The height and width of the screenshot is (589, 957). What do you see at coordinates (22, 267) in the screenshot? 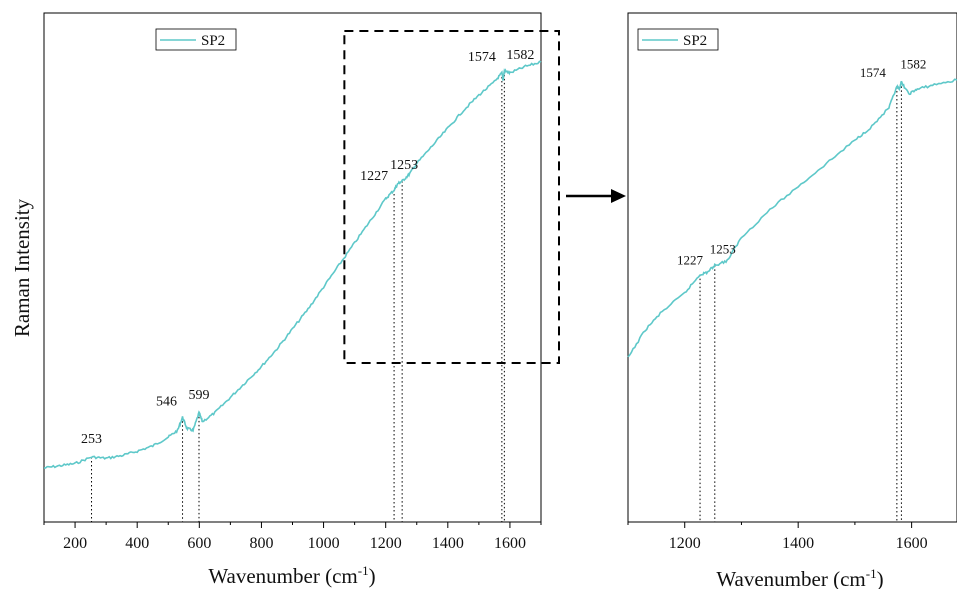
I see `main-y-axis-title: Raman Intensity` at bounding box center [22, 267].